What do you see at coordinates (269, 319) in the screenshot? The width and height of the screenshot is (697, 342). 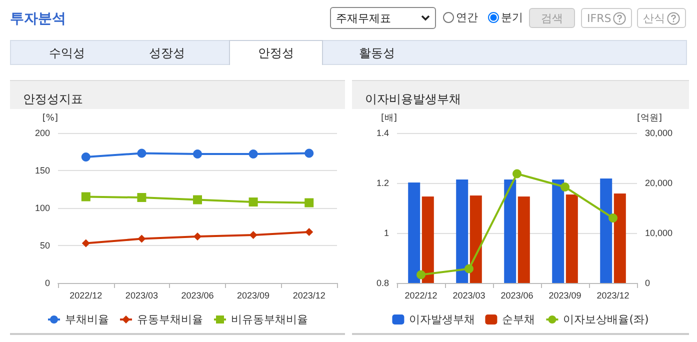 I see `legend-label: 비유동부채비율` at bounding box center [269, 319].